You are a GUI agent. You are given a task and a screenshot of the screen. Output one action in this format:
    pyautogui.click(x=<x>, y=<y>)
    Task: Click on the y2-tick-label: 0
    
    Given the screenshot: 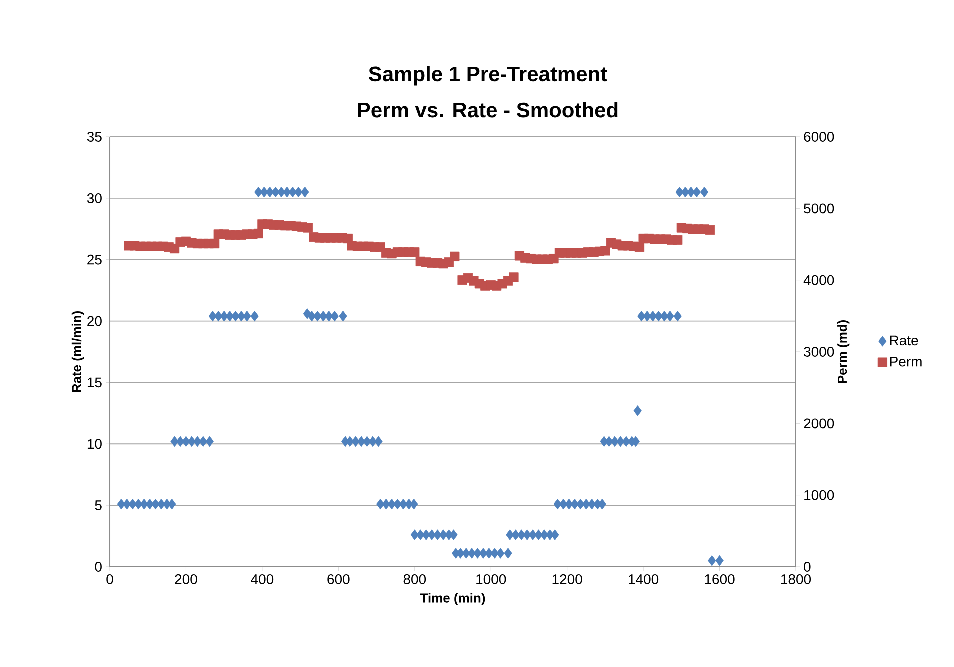 What is the action you would take?
    pyautogui.click(x=807, y=567)
    